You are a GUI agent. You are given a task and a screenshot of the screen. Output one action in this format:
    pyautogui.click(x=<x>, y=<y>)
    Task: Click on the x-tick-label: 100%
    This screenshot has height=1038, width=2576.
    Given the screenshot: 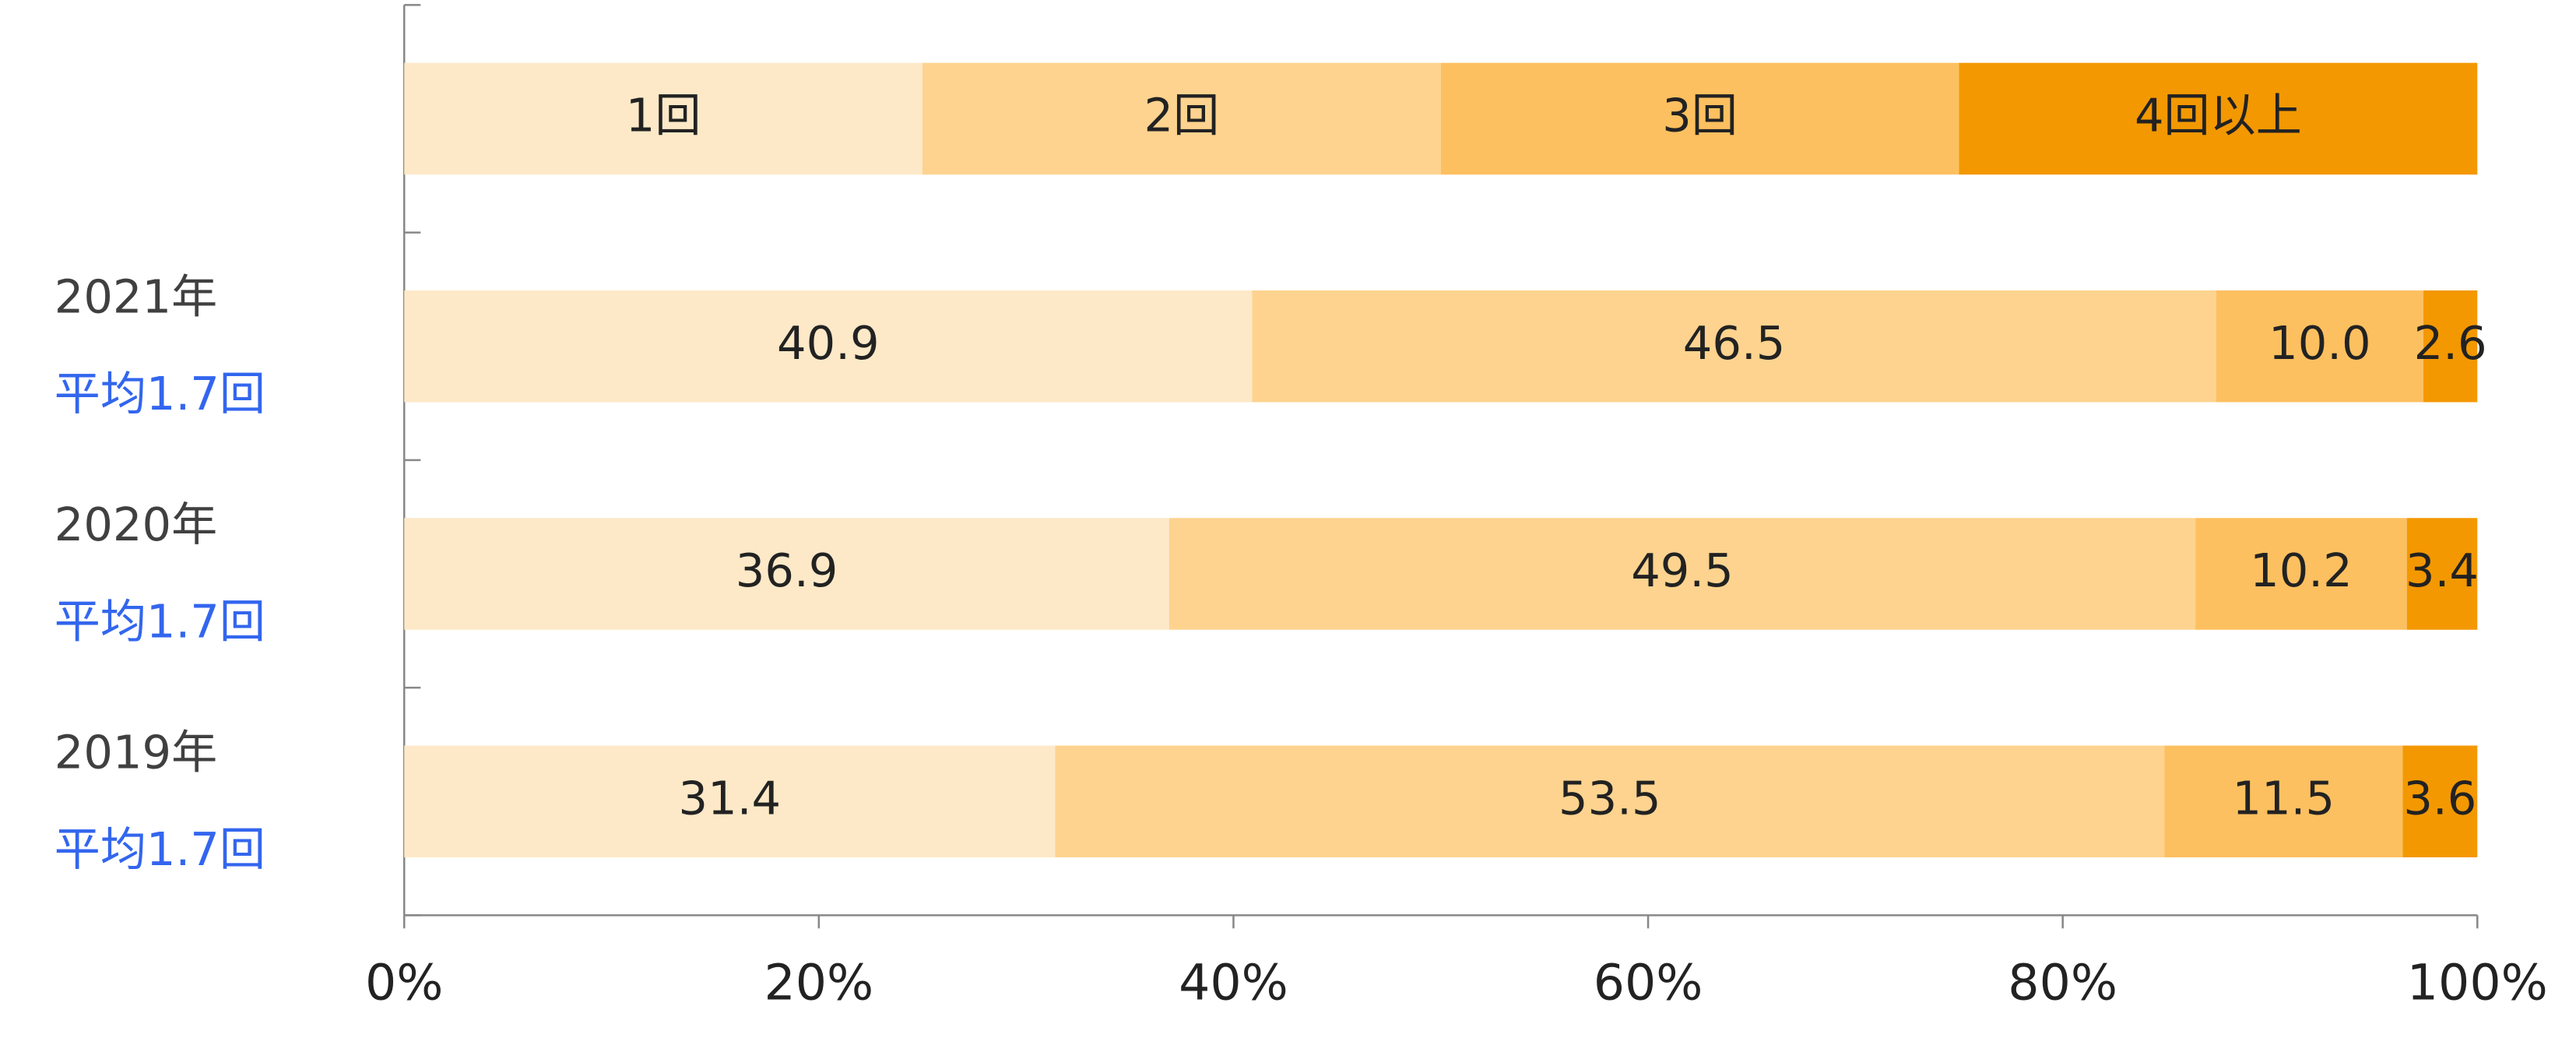 What is the action you would take?
    pyautogui.click(x=2478, y=983)
    